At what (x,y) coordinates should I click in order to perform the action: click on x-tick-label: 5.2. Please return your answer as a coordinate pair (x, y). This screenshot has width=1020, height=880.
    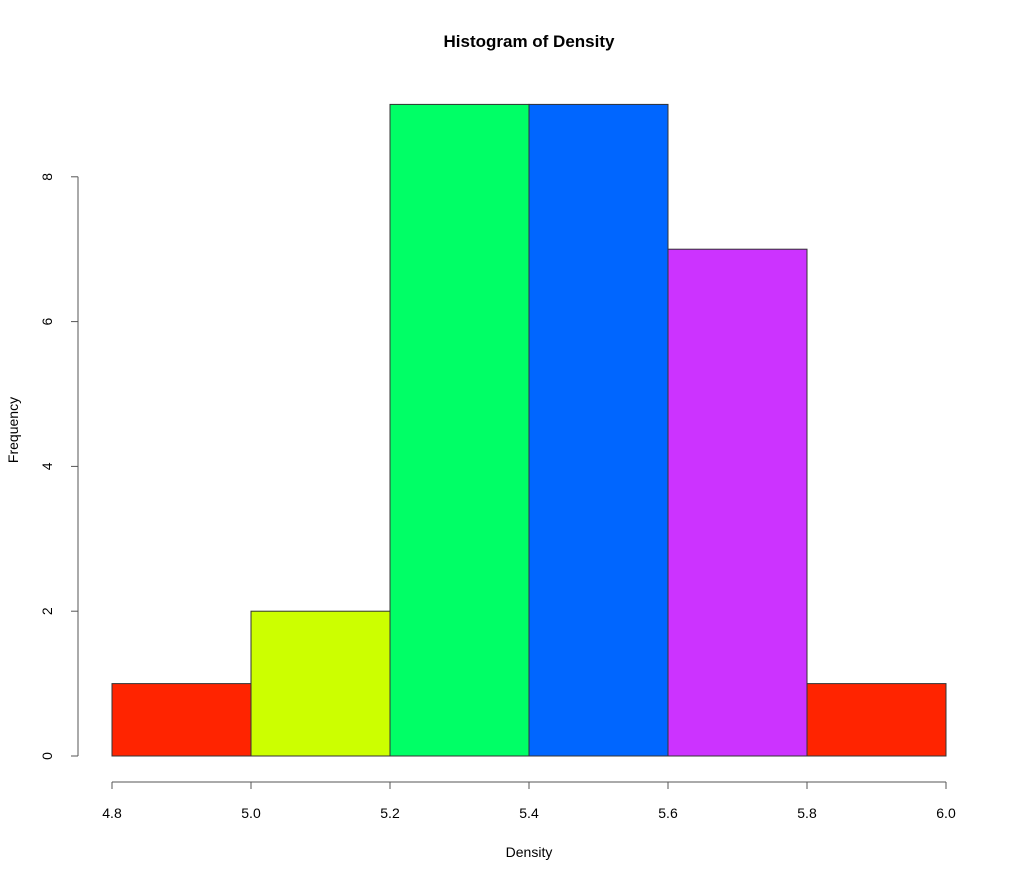
    Looking at the image, I should click on (390, 813).